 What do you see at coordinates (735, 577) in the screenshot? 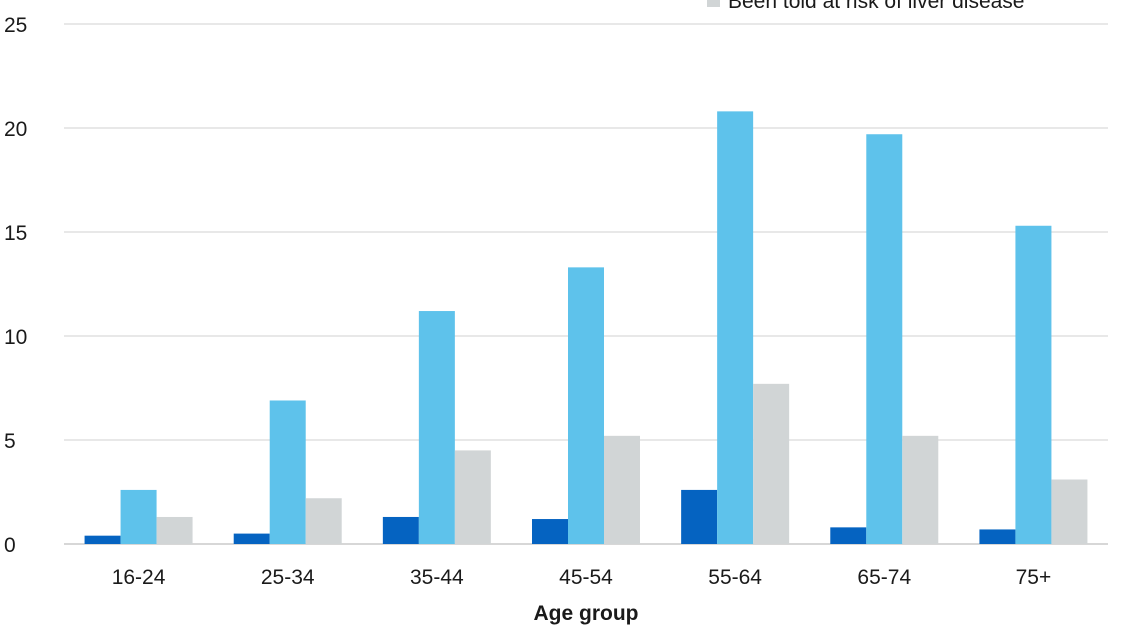
I see `x-tick-label: 55-64` at bounding box center [735, 577].